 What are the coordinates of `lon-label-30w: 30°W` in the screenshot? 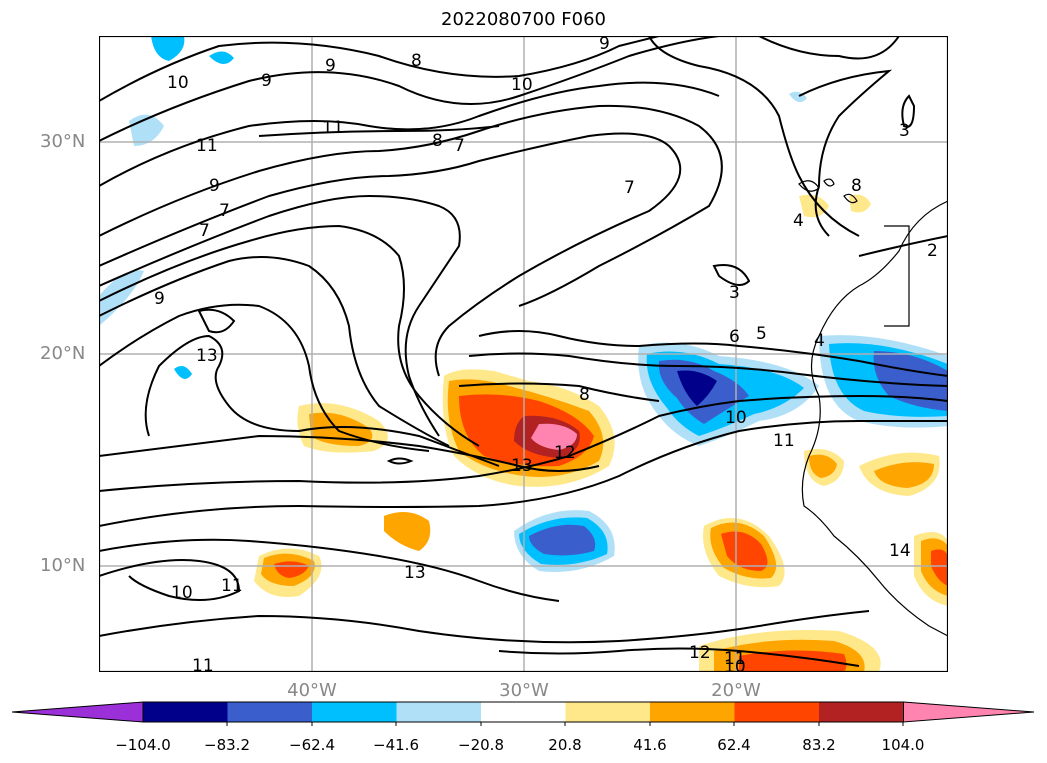 It's located at (524, 690).